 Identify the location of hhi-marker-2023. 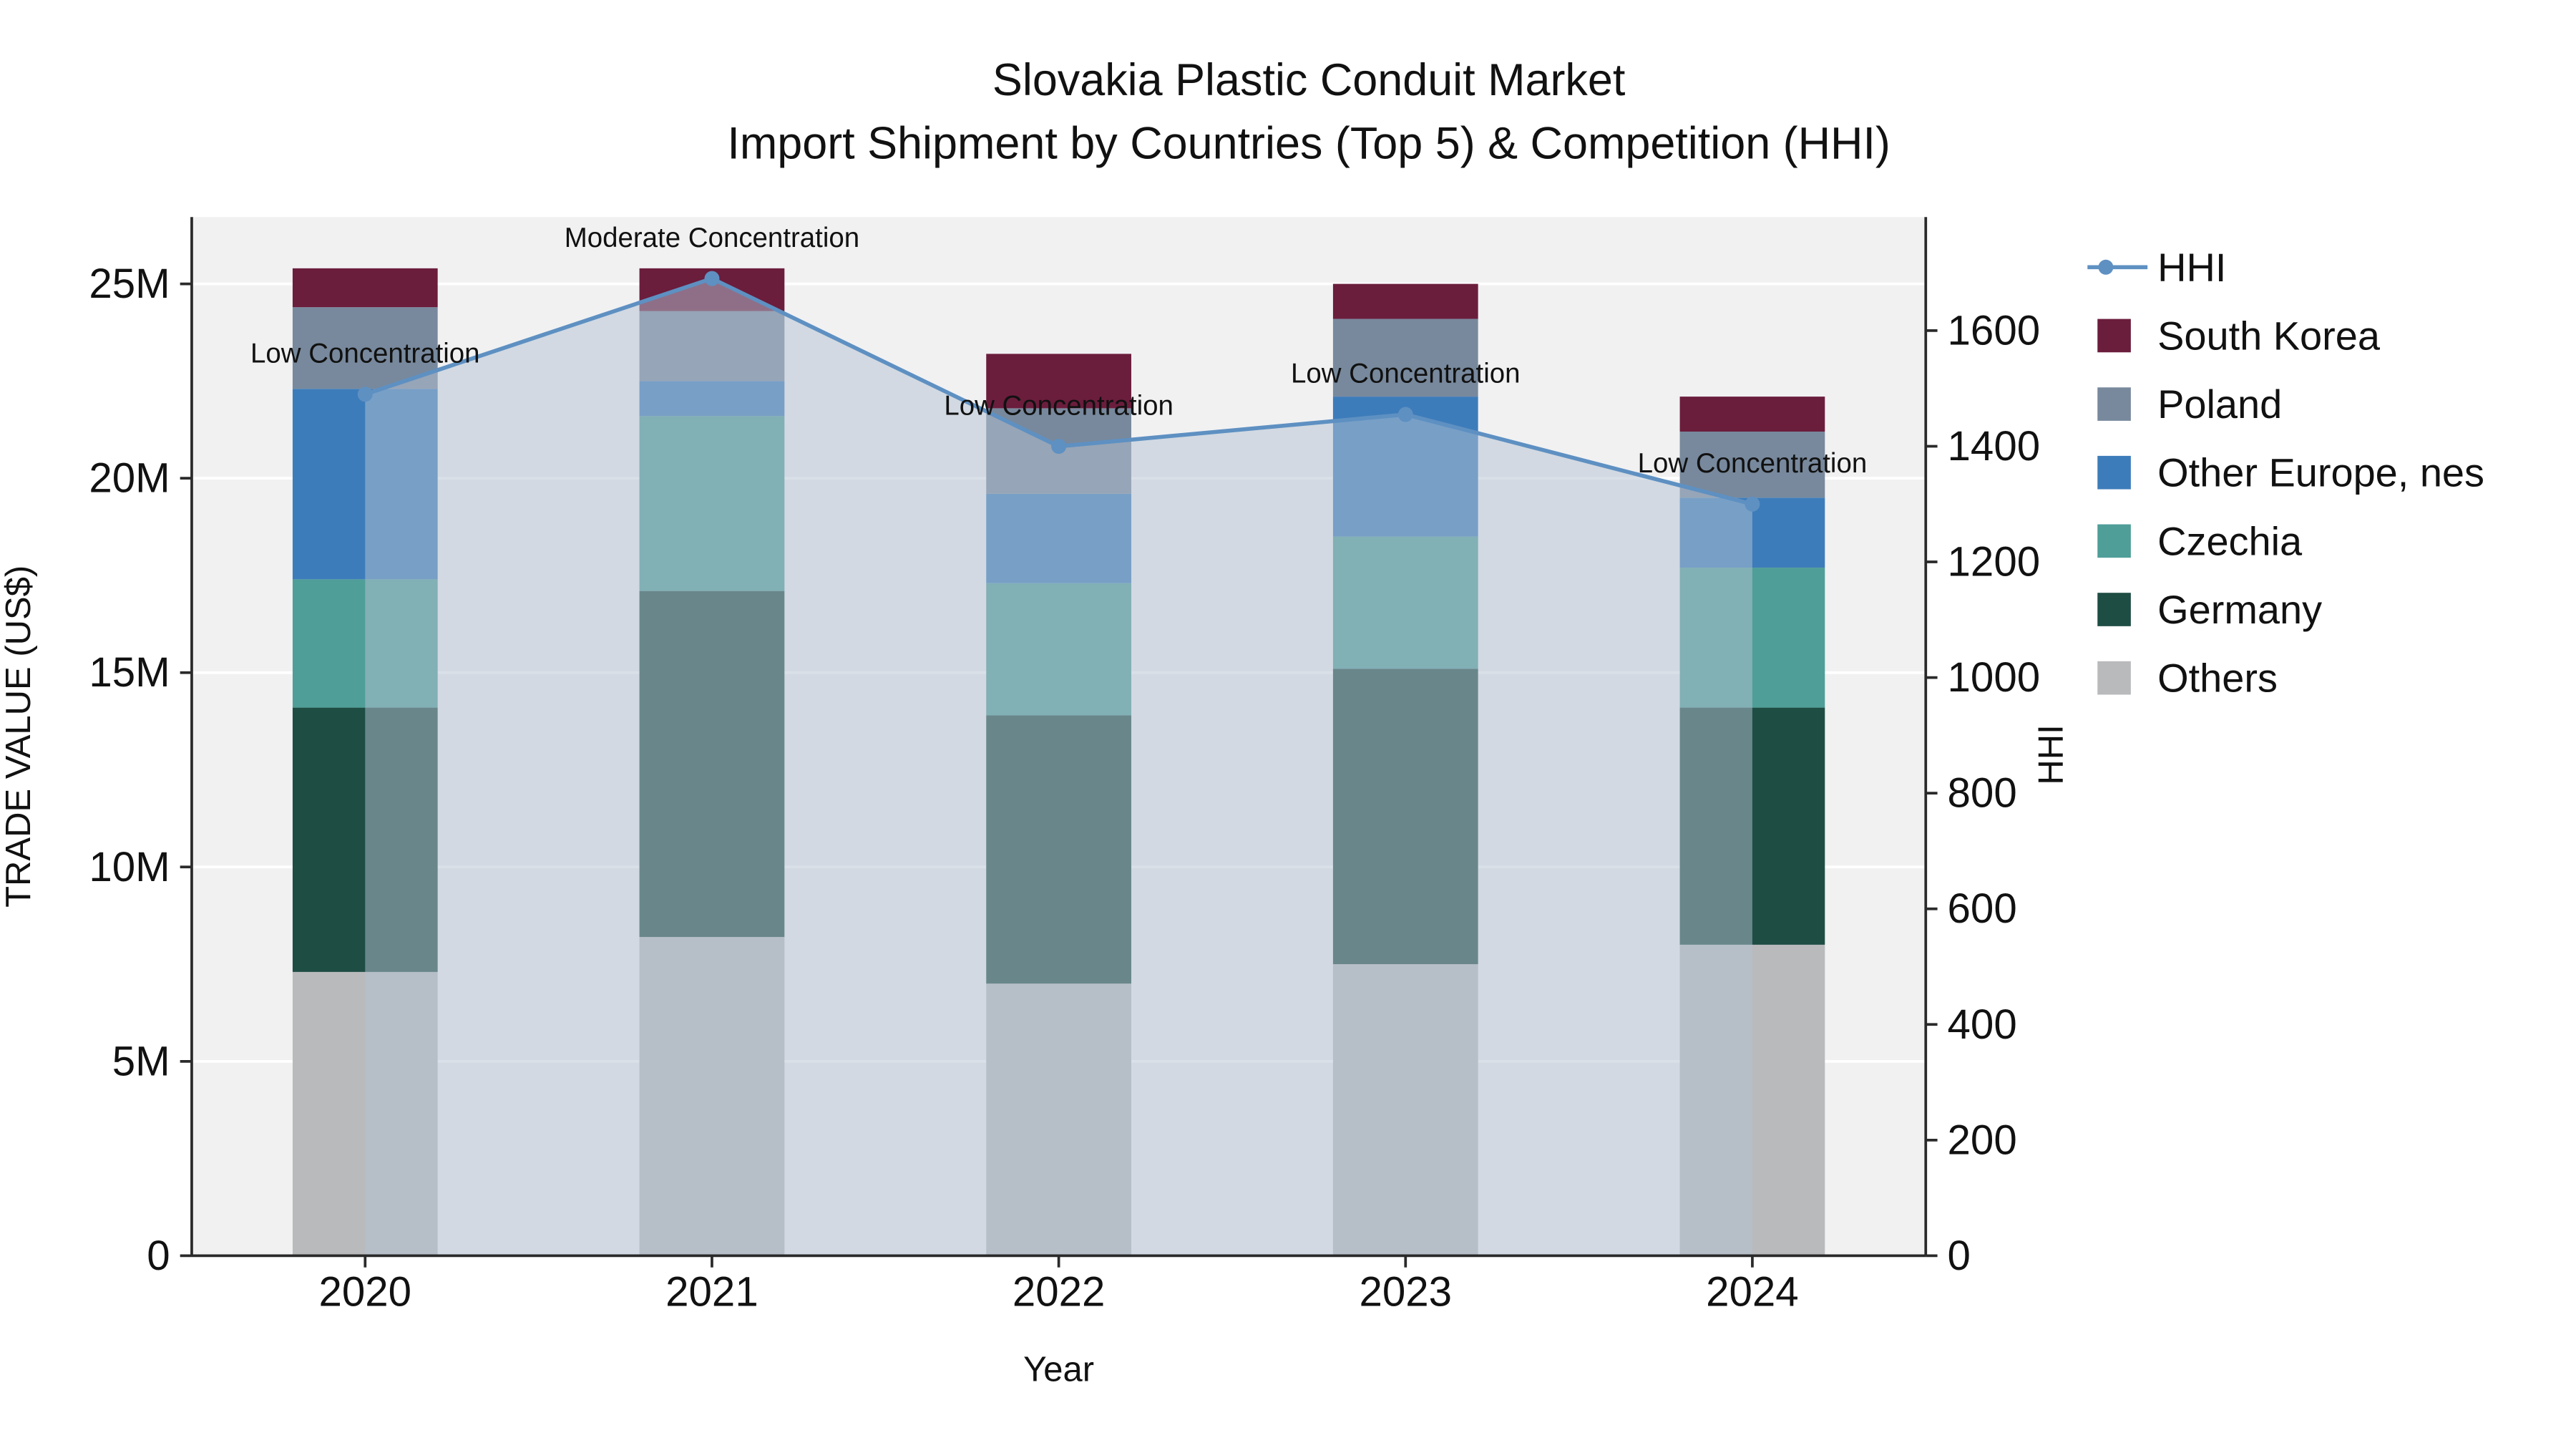
(1405, 414).